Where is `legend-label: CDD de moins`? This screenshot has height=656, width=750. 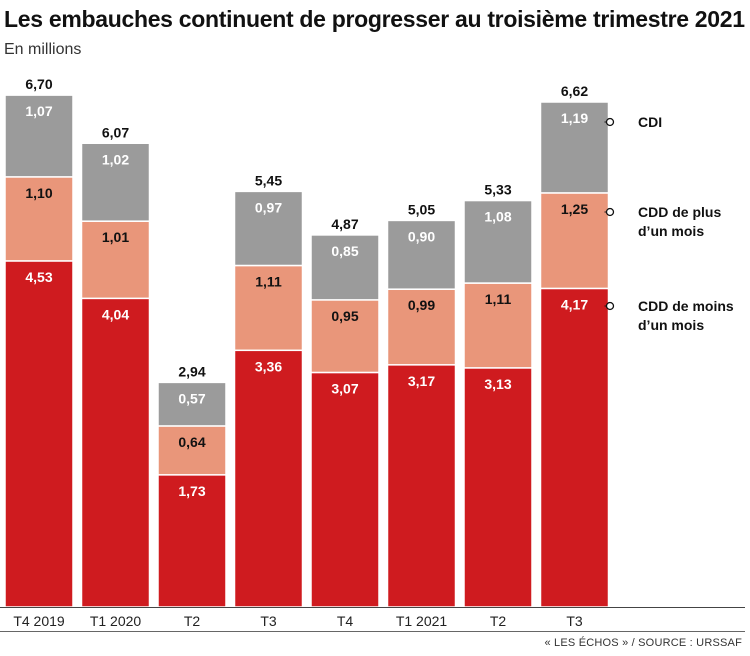
legend-label: CDD de moins is located at coordinates (686, 306).